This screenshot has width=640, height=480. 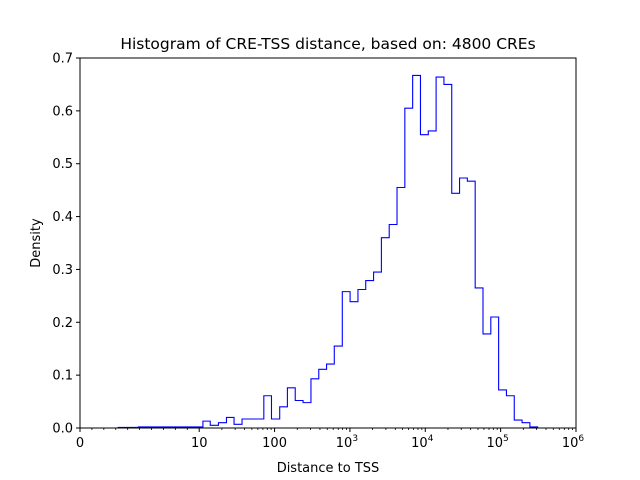 What do you see at coordinates (36, 243) in the screenshot?
I see `y-axis-title: Density` at bounding box center [36, 243].